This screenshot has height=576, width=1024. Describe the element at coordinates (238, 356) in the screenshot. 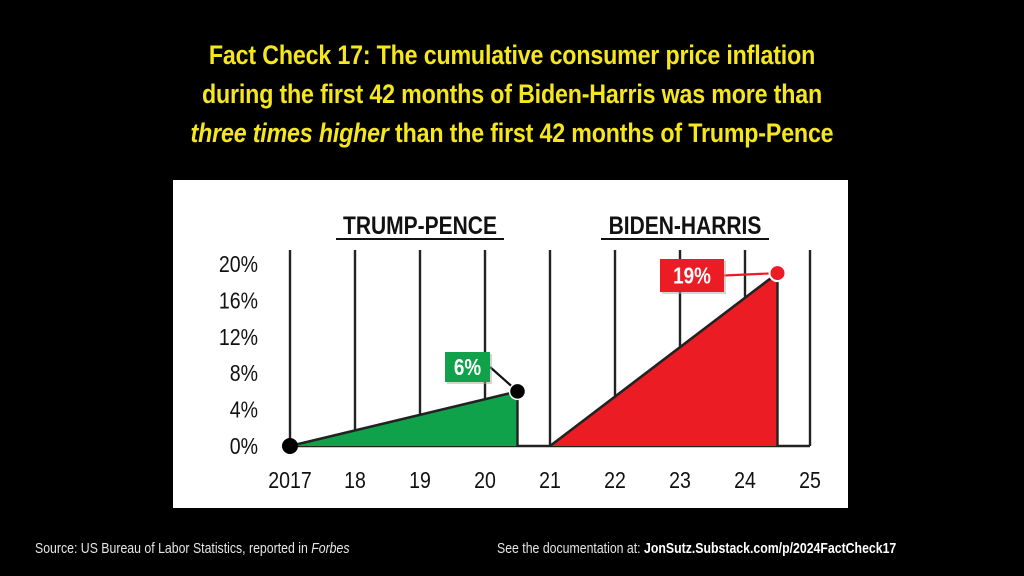

I see `y-axis-labels: 20% 16% 12% 8% 4% 0%` at that location.